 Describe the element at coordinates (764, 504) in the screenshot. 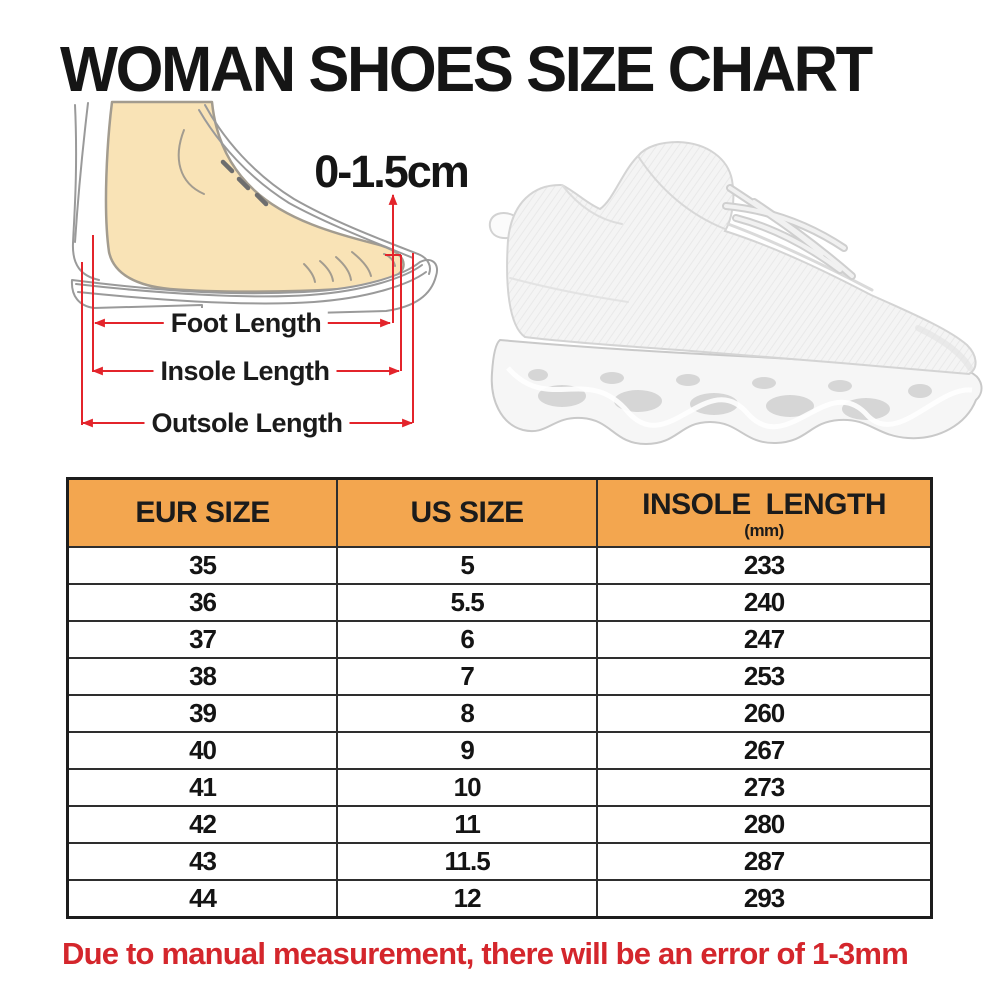

I see `insole-length-header-label: INSOLE LENGTH` at that location.